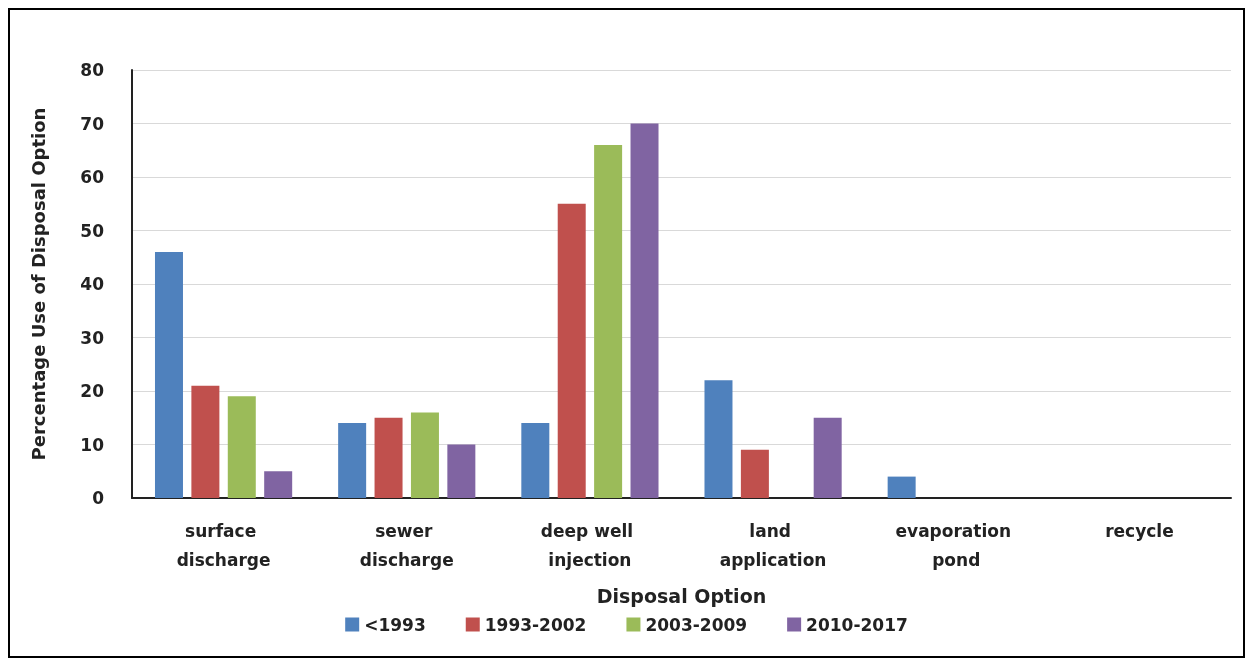 The image size is (1253, 666). Describe the element at coordinates (223, 545) in the screenshot. I see `x-tick-label: surface discharge` at that location.